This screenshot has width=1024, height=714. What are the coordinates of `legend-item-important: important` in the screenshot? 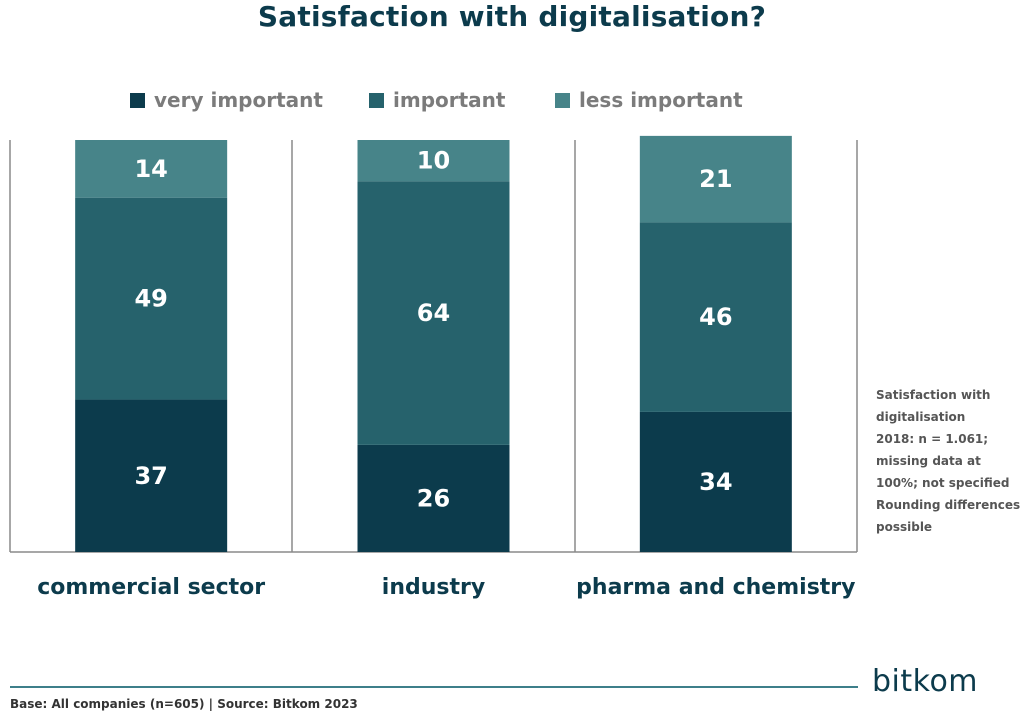 It's located at (437, 100).